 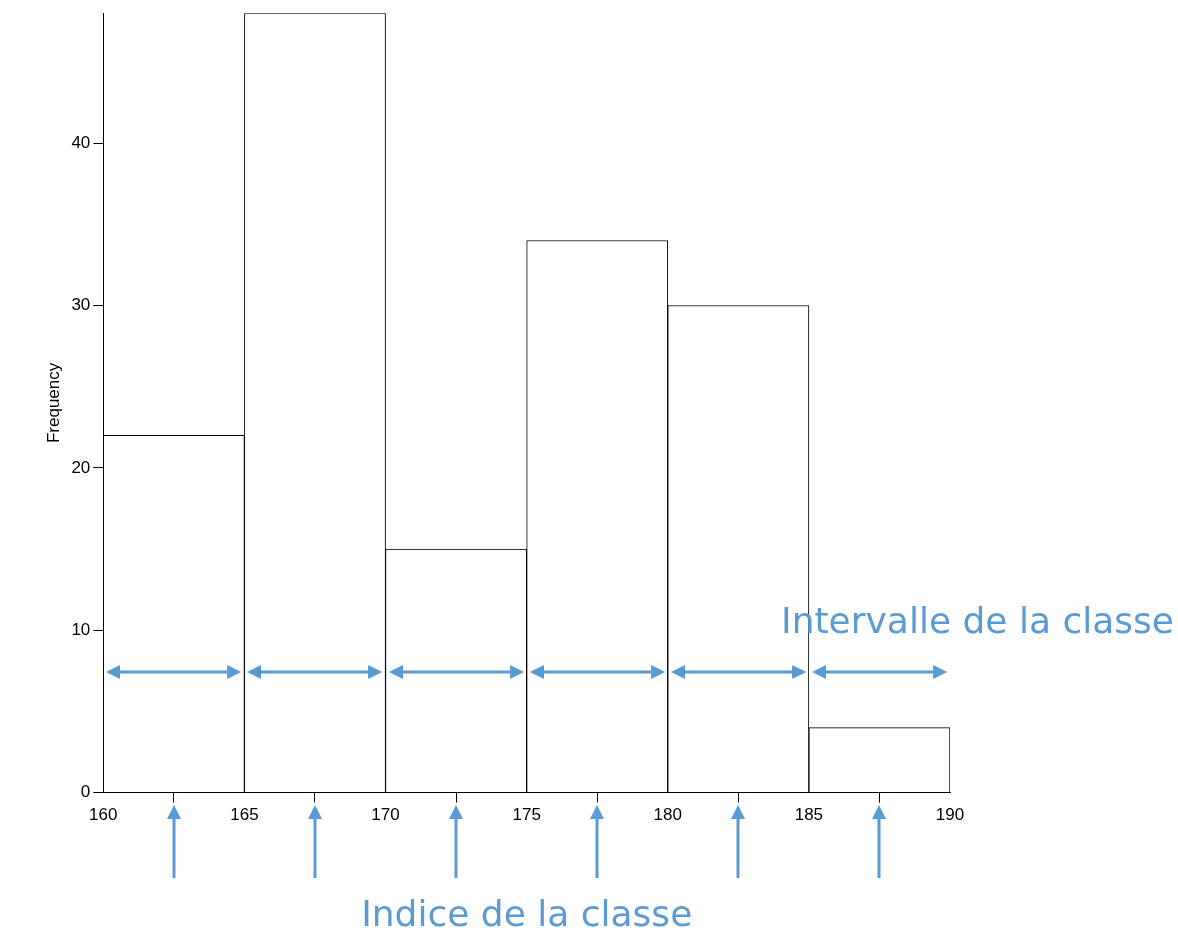 I want to click on x-tick-label: 190, so click(x=950, y=815).